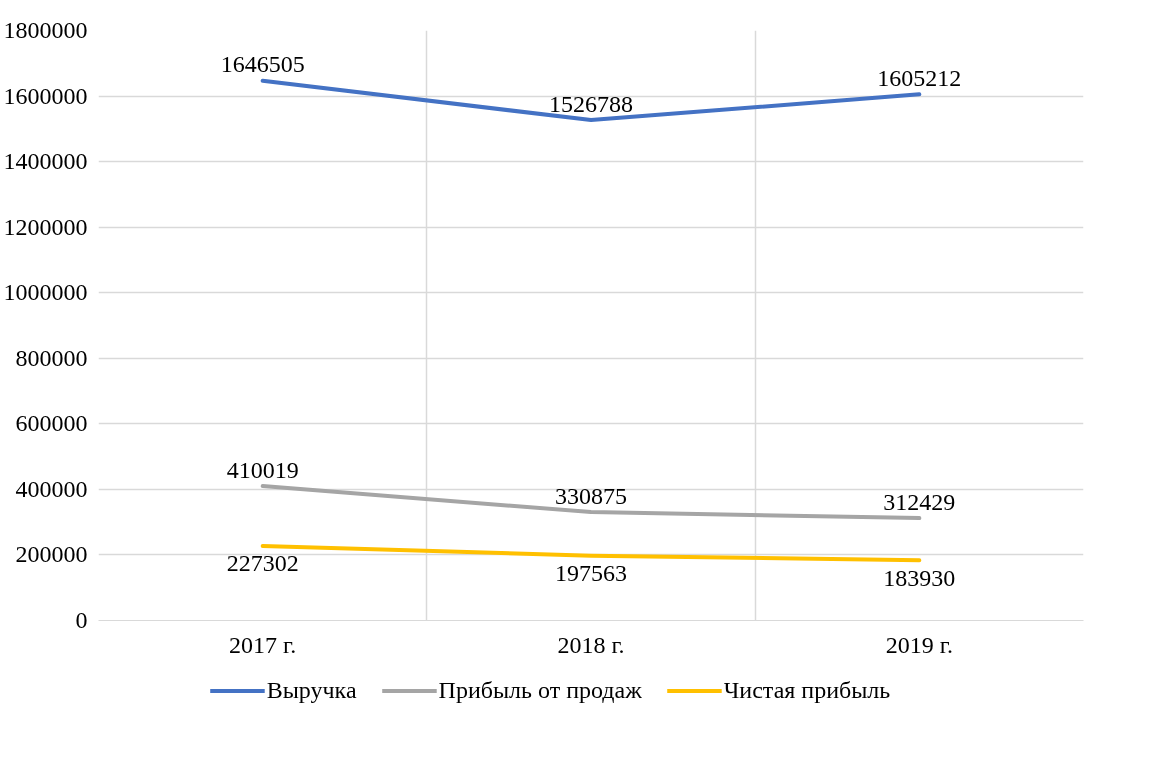  What do you see at coordinates (45, 226) in the screenshot?
I see `y-tick-label: 1200000` at bounding box center [45, 226].